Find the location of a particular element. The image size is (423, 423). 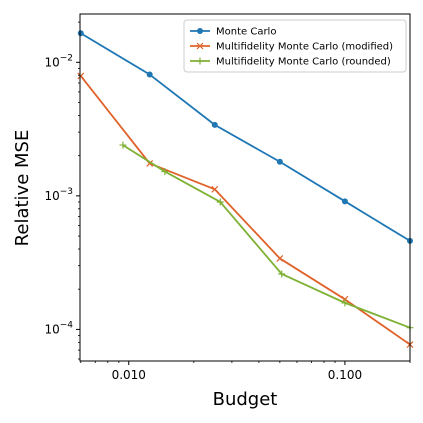

legend-box is located at coordinates (295, 46).